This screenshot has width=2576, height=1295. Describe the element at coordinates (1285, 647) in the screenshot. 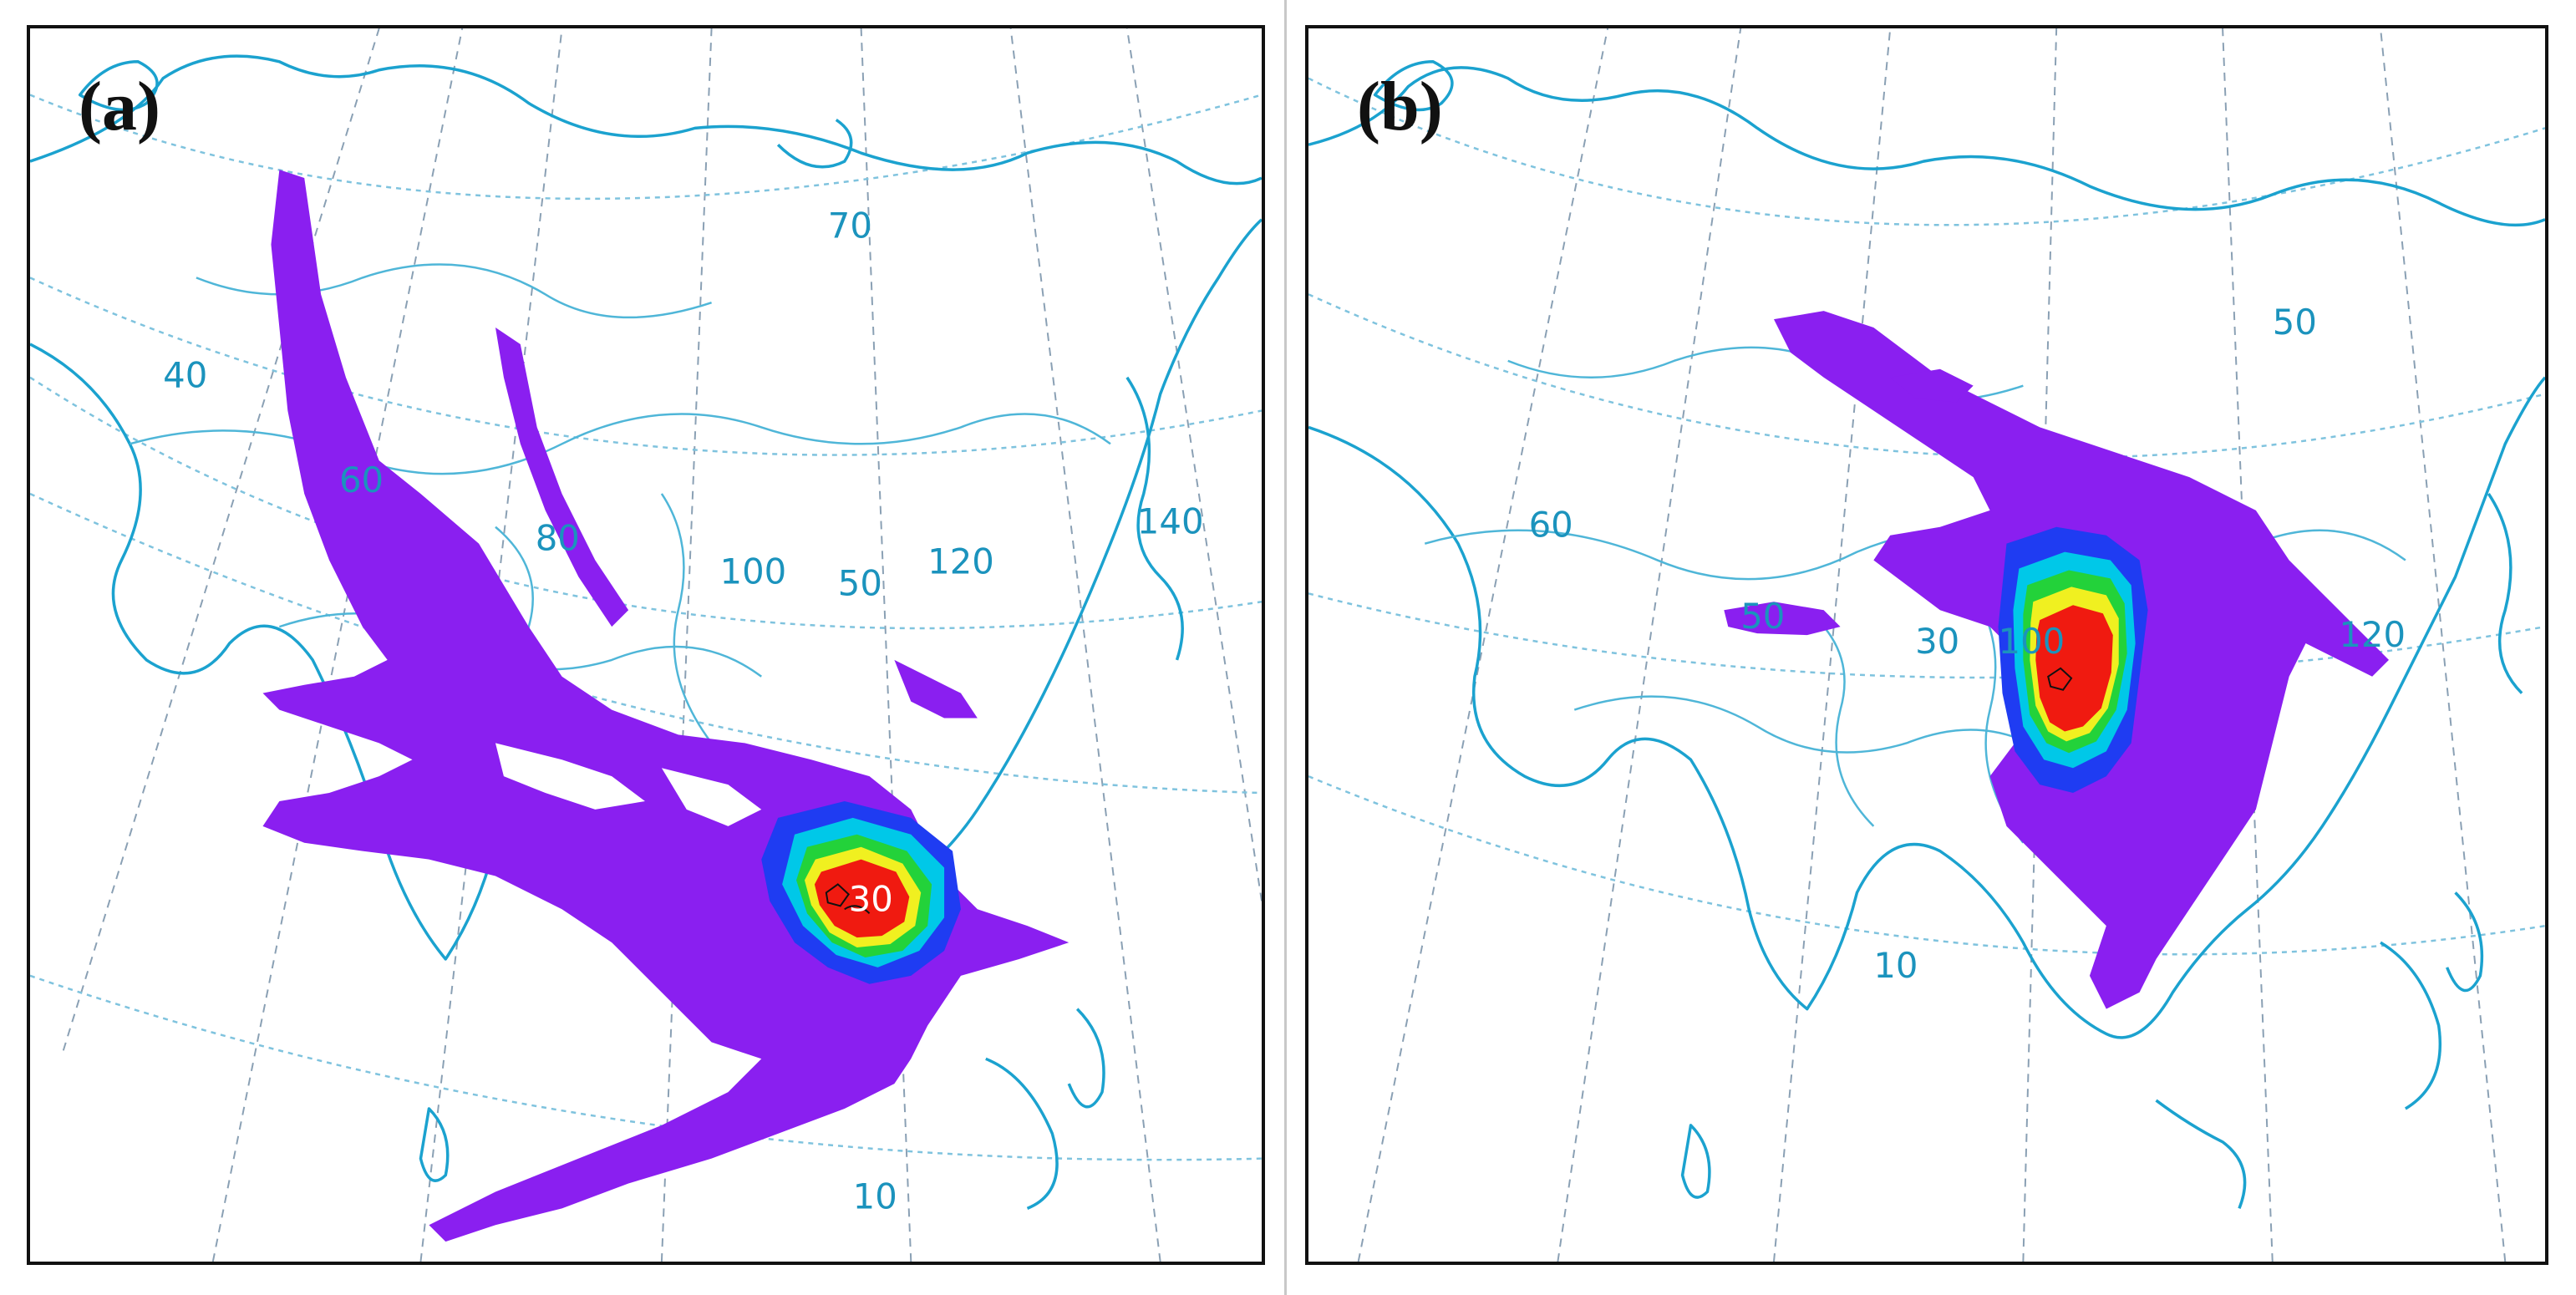

I see `panel-divider` at that location.